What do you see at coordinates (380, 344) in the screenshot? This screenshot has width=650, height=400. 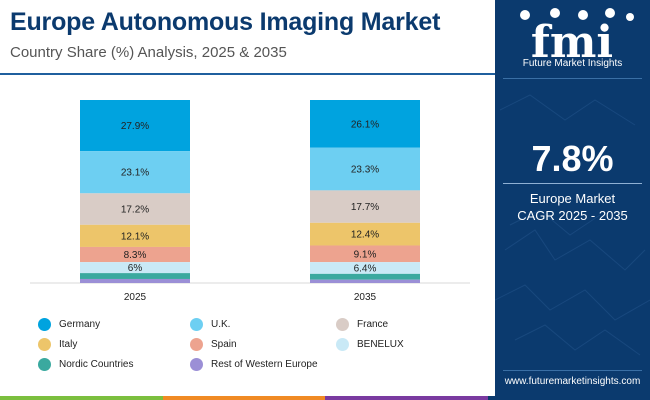 I see `legend-label: BENELUX` at bounding box center [380, 344].